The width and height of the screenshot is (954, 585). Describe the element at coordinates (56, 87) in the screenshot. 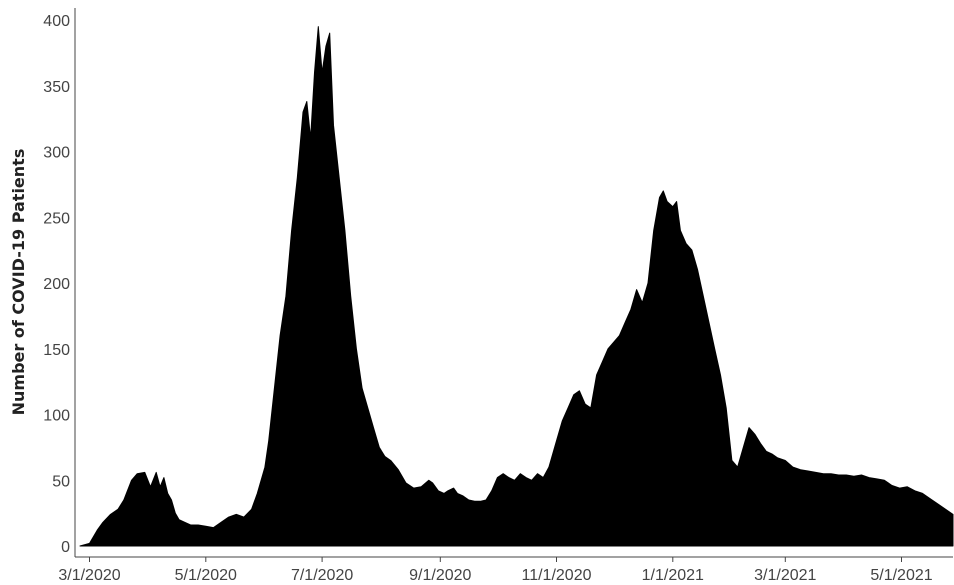

I see `y-tick-label: 350` at that location.